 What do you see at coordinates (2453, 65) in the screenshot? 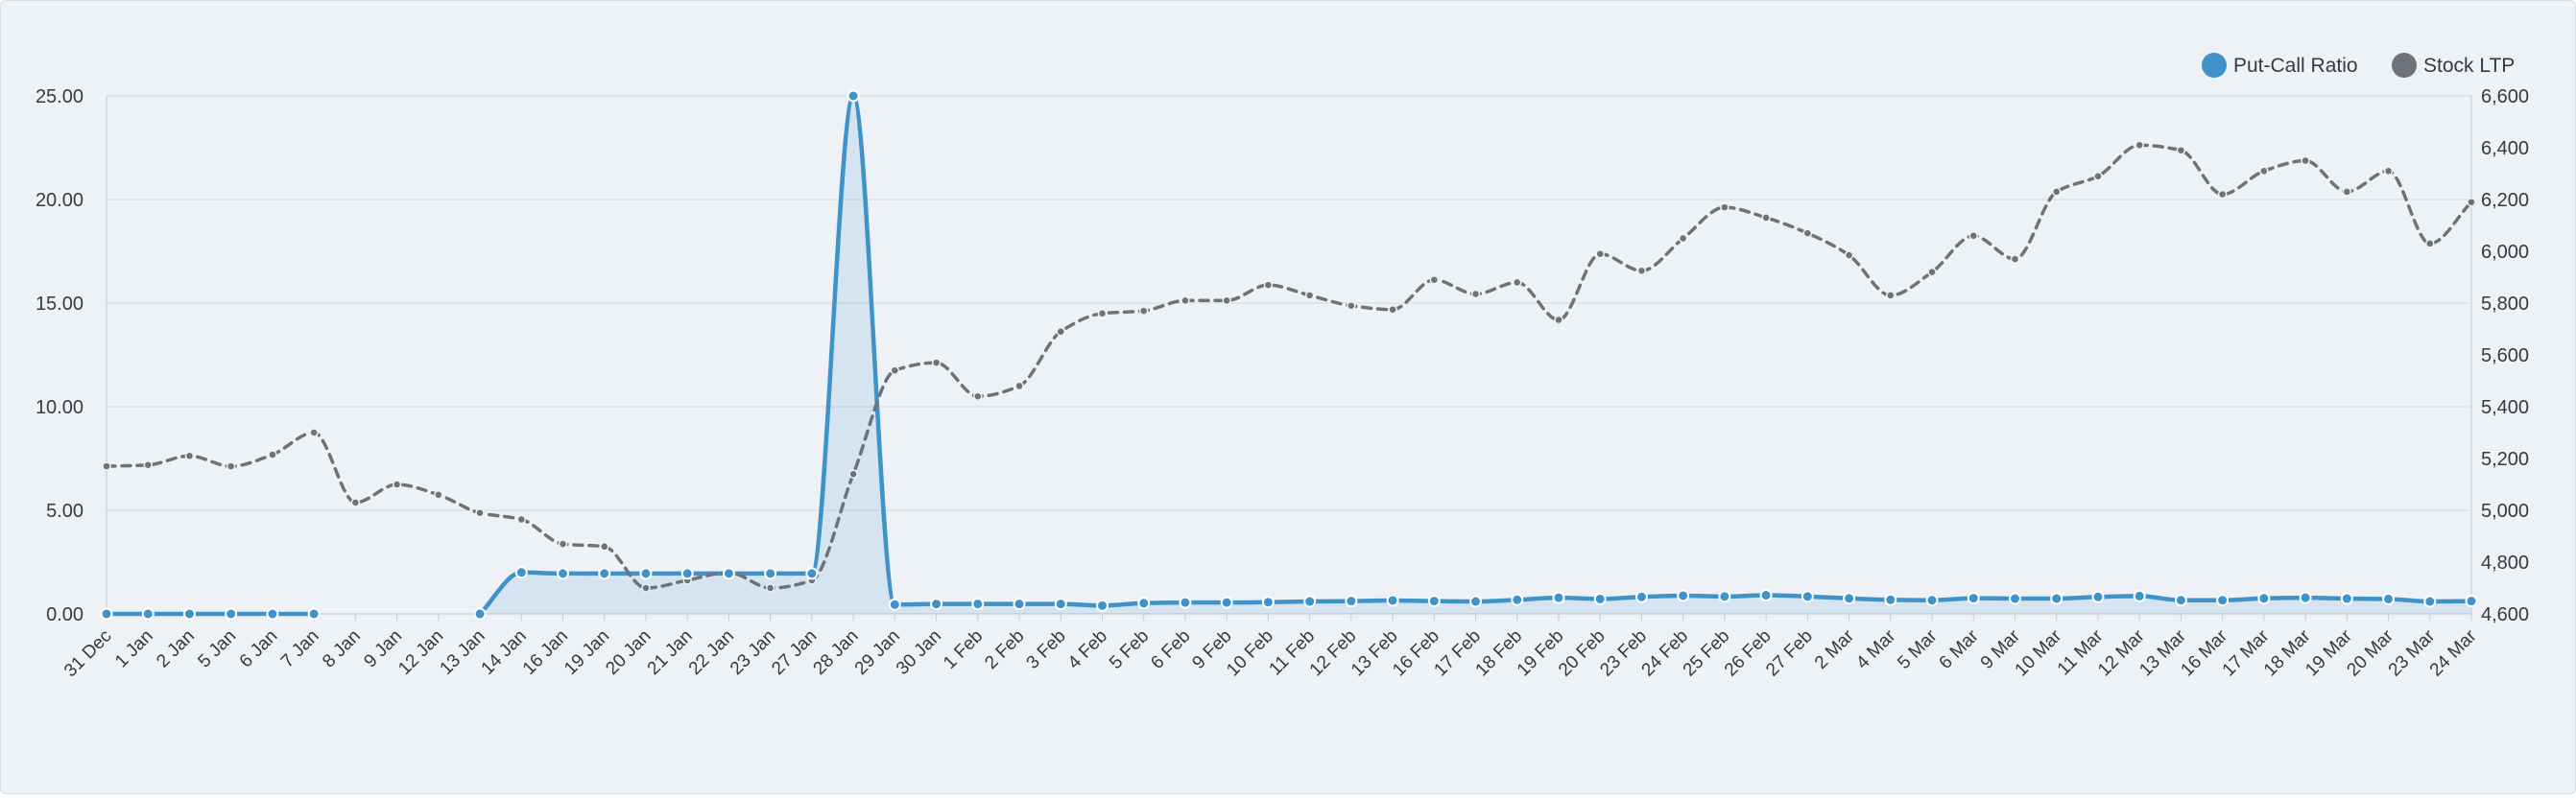
I see `legend-item-stock-ltp: Stock LTP` at bounding box center [2453, 65].